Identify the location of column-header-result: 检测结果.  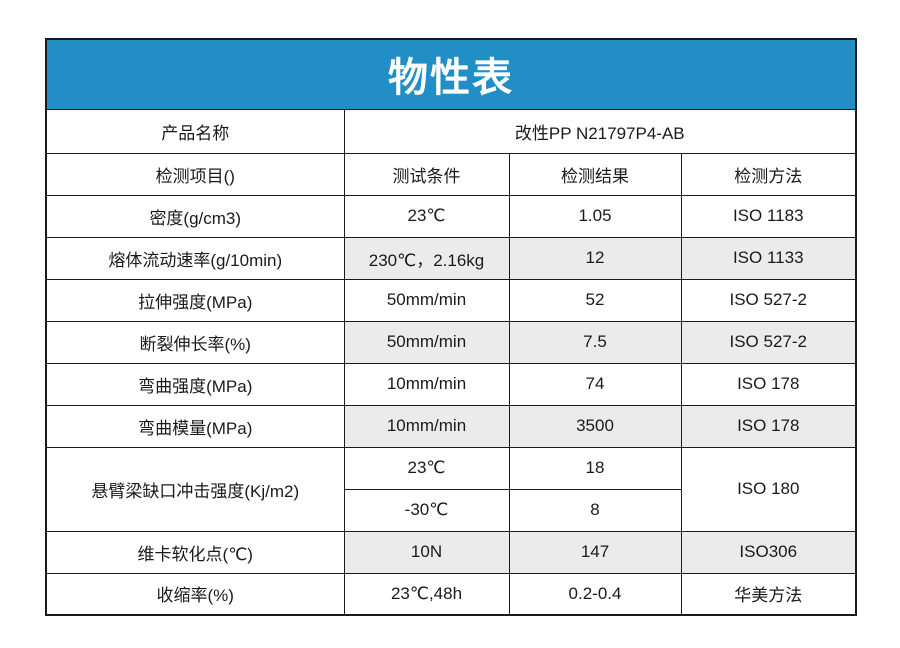
(595, 174).